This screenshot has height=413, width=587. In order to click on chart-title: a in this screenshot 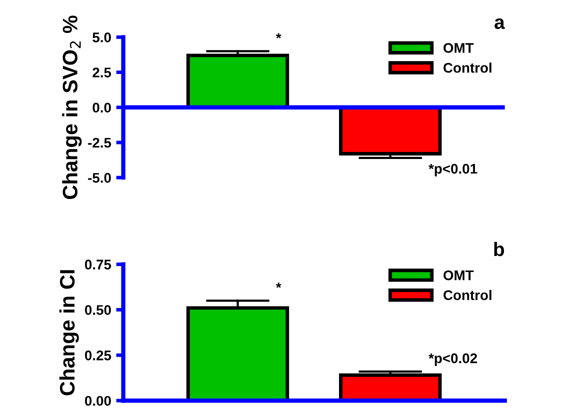, I will do `click(499, 24)`.